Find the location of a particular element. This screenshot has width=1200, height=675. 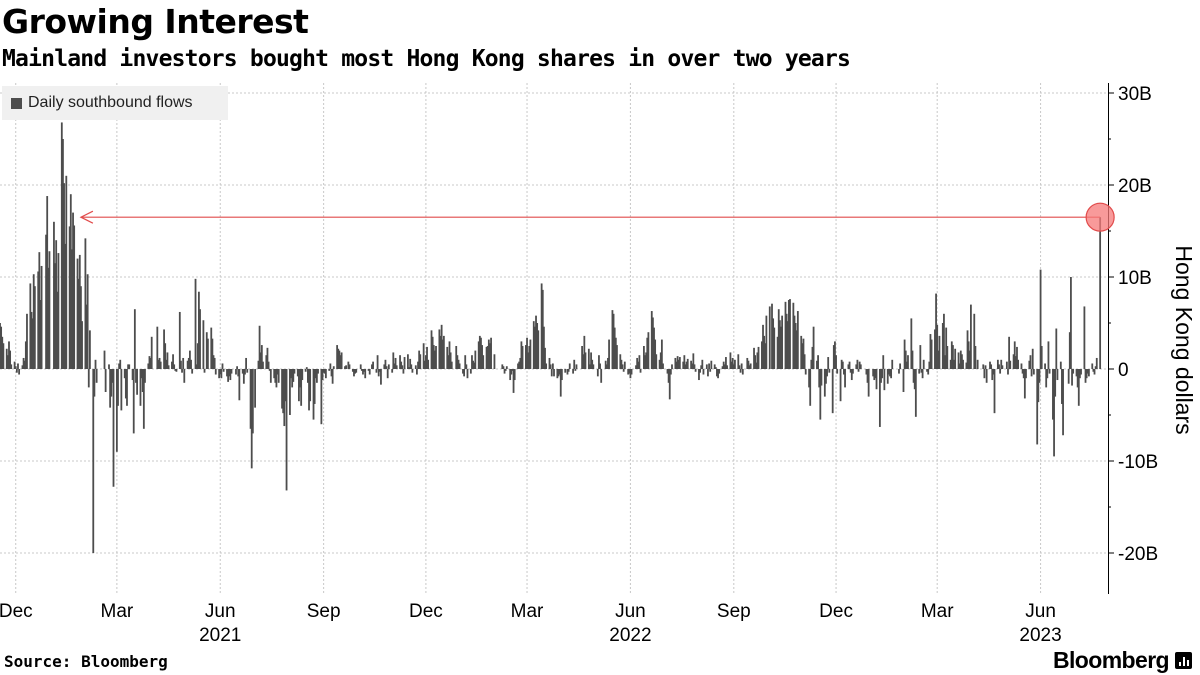

source-note: Source: Bloomberg is located at coordinates (86, 661).